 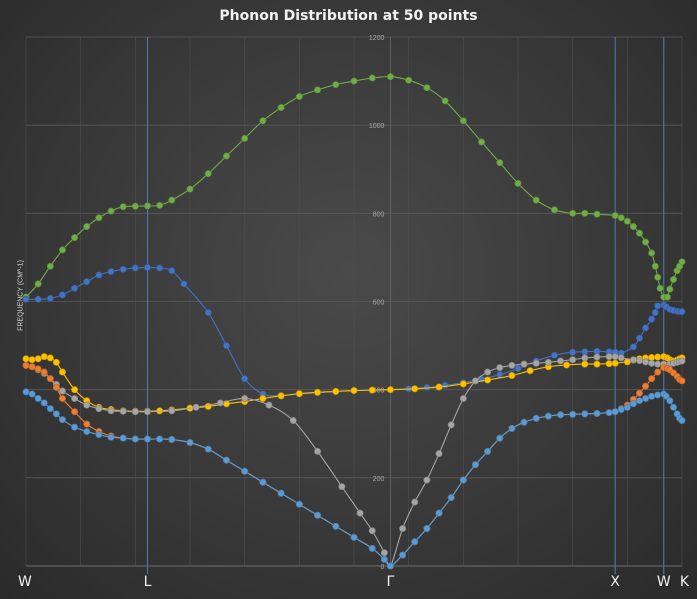 I want to click on y-tick-label: 600, so click(x=379, y=303).